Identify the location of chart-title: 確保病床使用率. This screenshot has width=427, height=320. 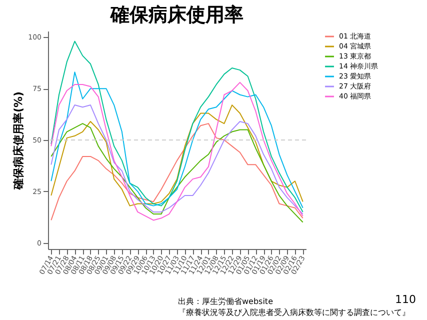
(177, 15).